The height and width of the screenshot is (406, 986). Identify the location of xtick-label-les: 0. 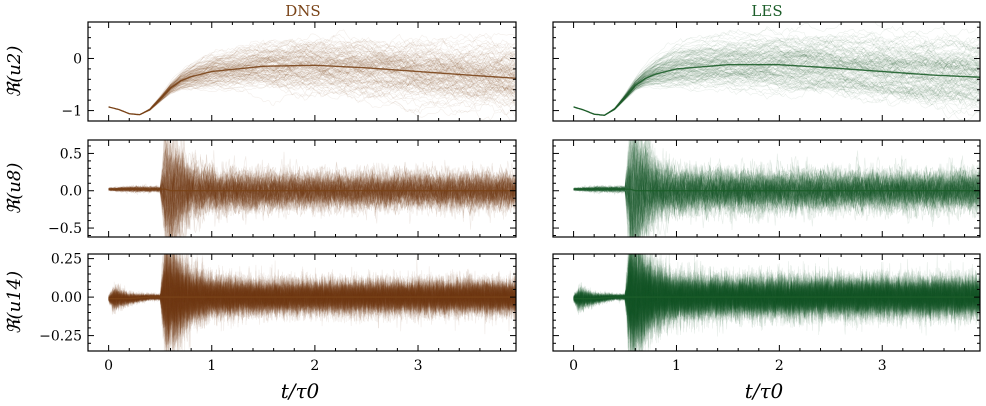
(573, 366).